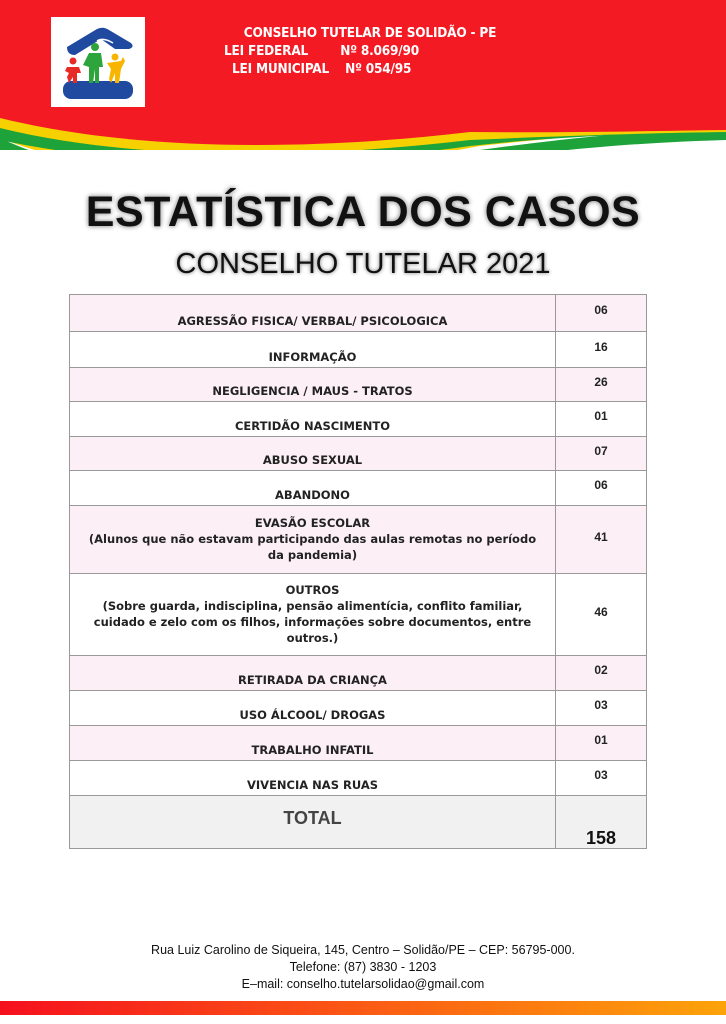  What do you see at coordinates (312, 785) in the screenshot?
I see `case-type-label: VIVENCIA NAS RUAS` at bounding box center [312, 785].